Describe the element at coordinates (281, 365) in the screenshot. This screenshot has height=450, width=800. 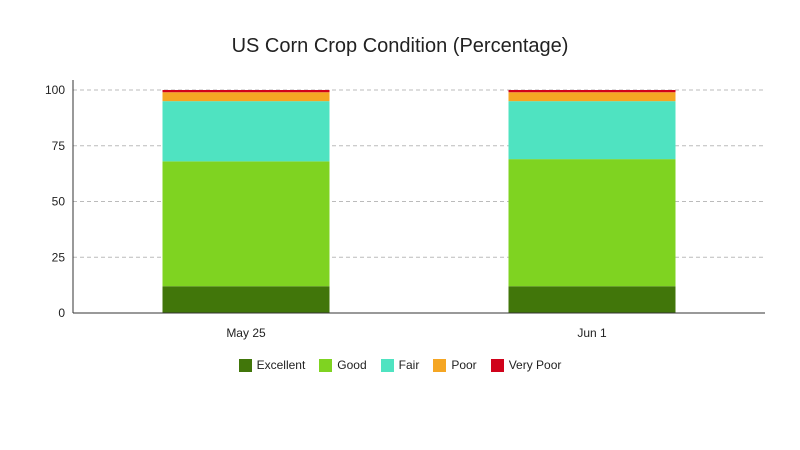
I see `legend-label: Excellent` at that location.